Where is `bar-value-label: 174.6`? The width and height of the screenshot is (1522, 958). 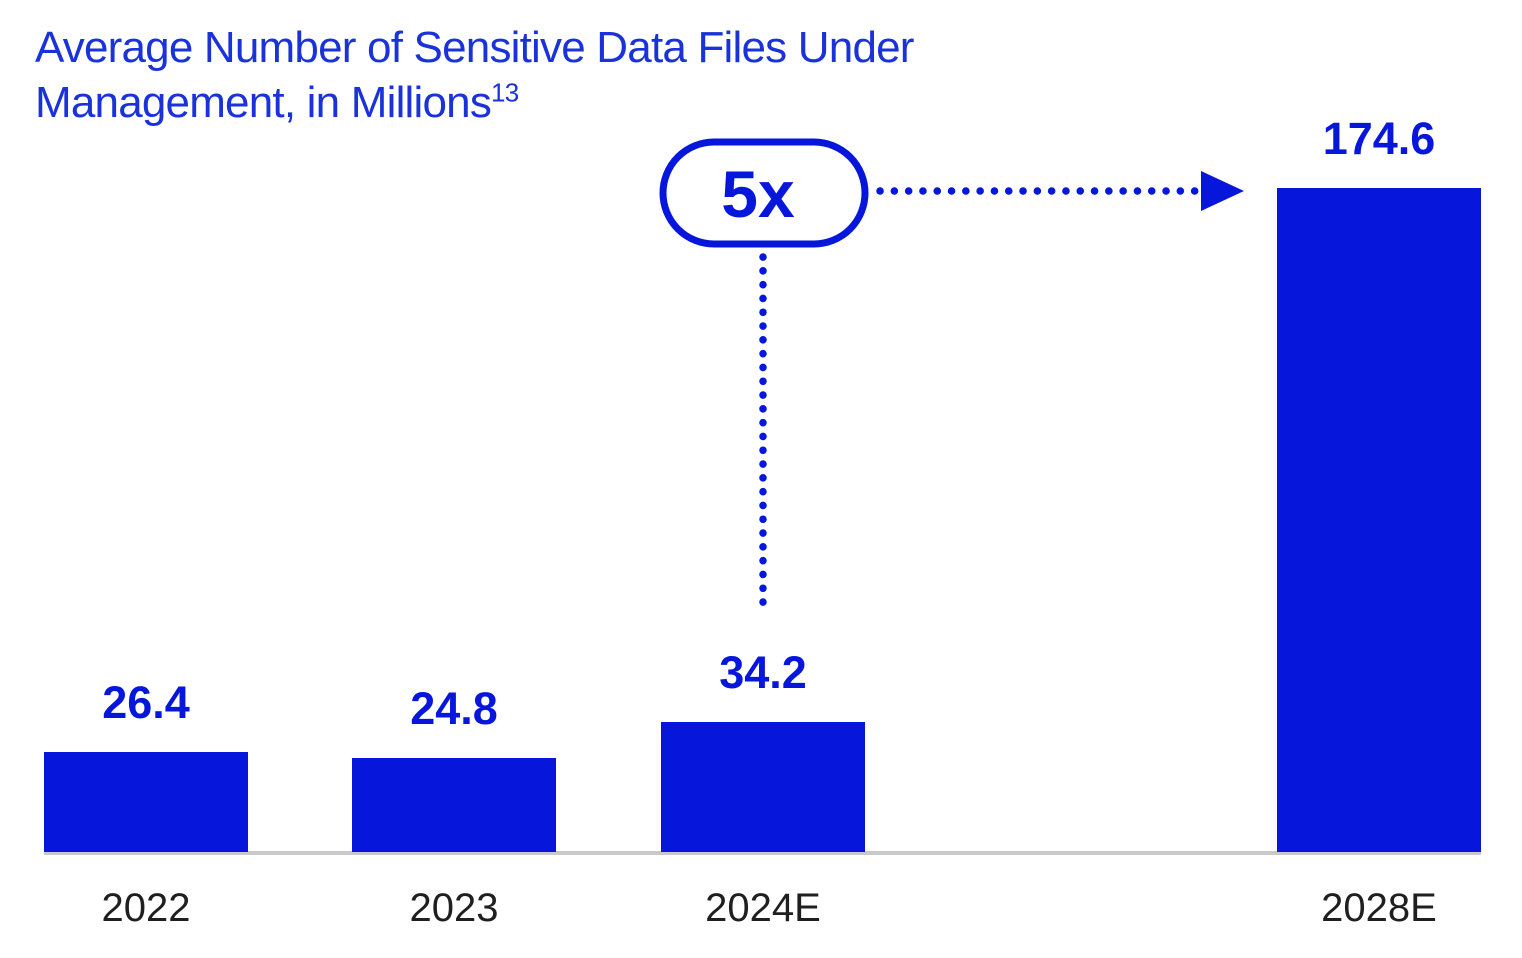 bar-value-label: 174.6 is located at coordinates (1379, 138).